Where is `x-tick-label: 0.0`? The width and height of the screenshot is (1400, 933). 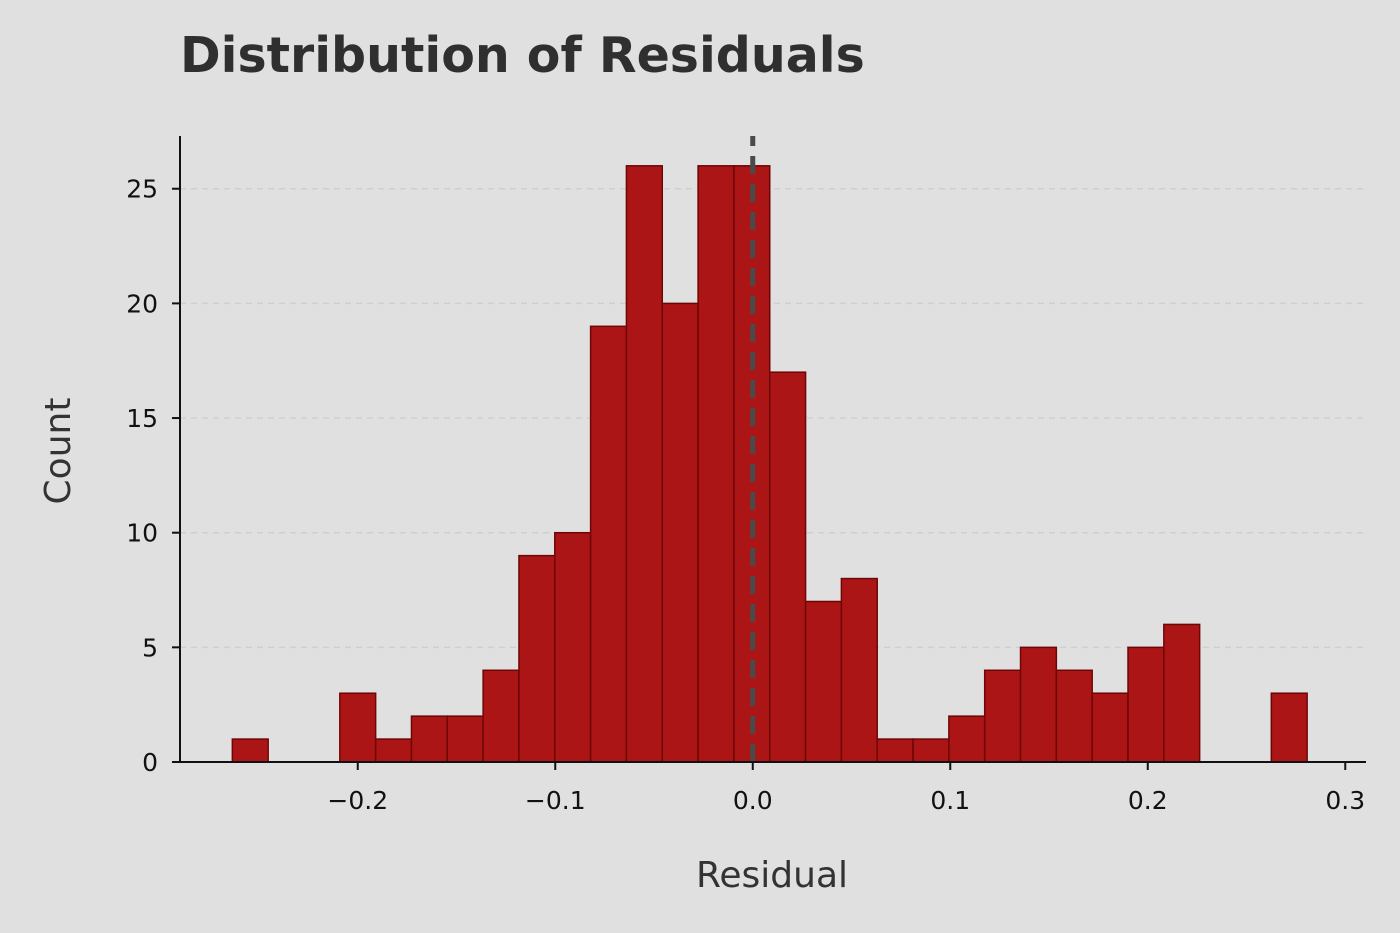
x-tick-label: 0.0 is located at coordinates (753, 800).